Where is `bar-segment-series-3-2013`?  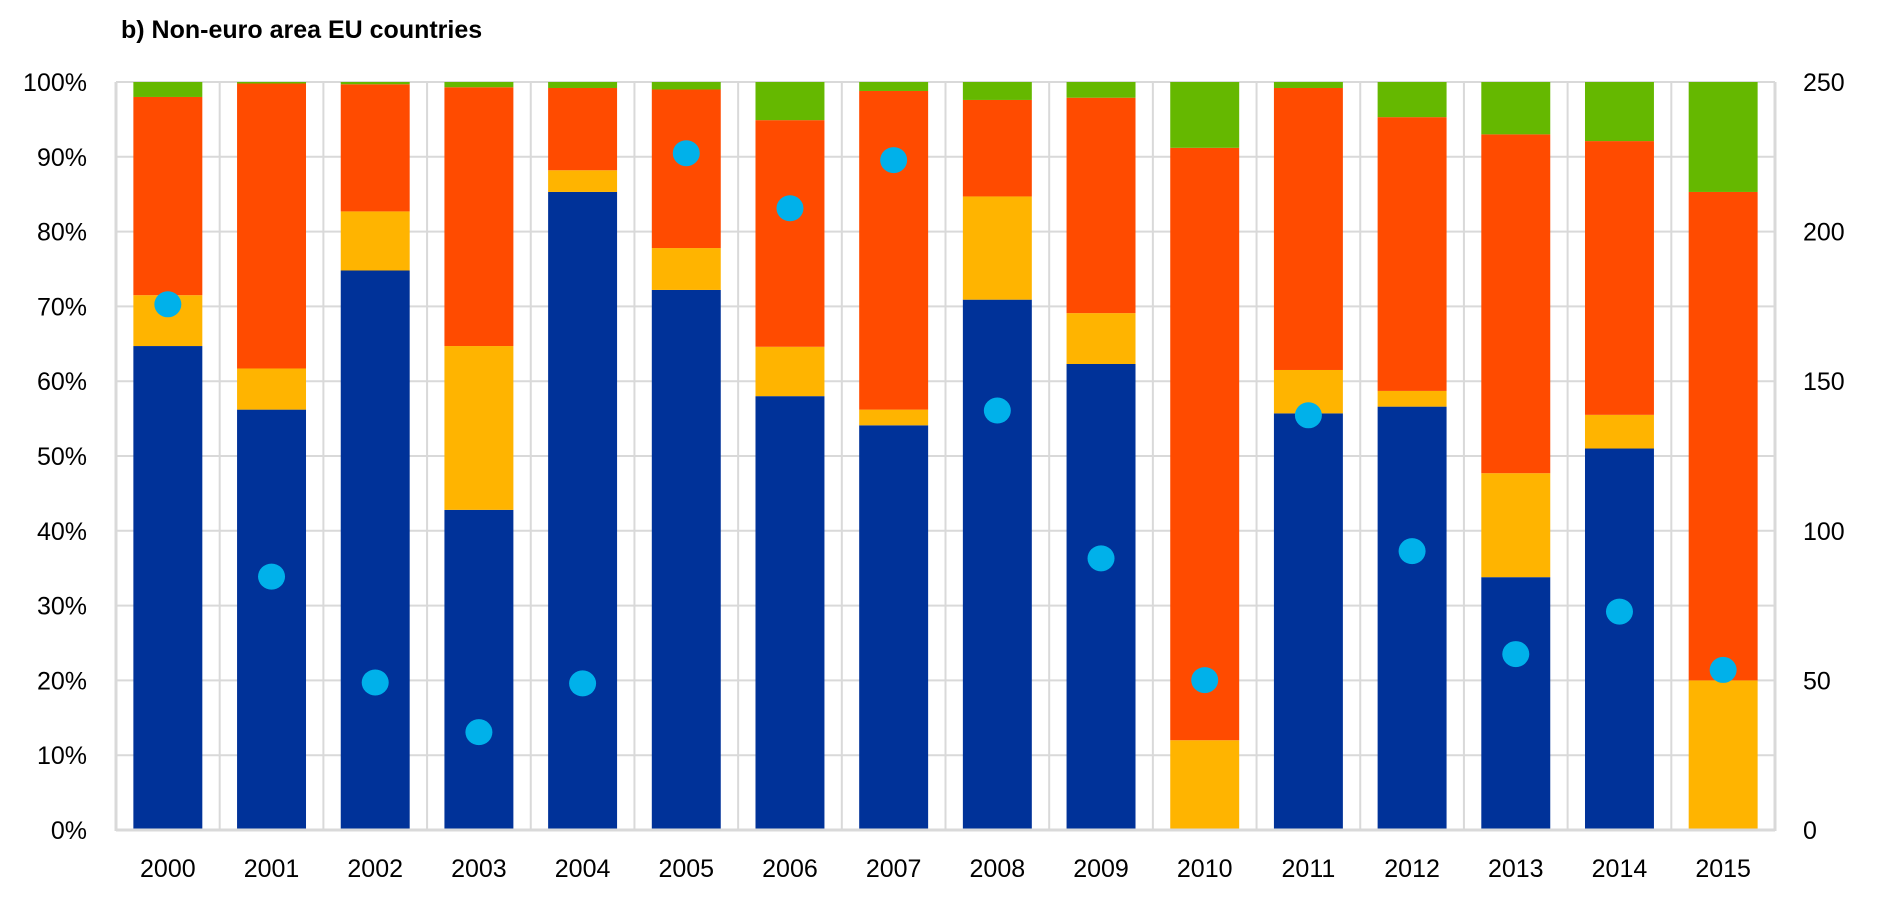 bar-segment-series-3-2013 is located at coordinates (1516, 304).